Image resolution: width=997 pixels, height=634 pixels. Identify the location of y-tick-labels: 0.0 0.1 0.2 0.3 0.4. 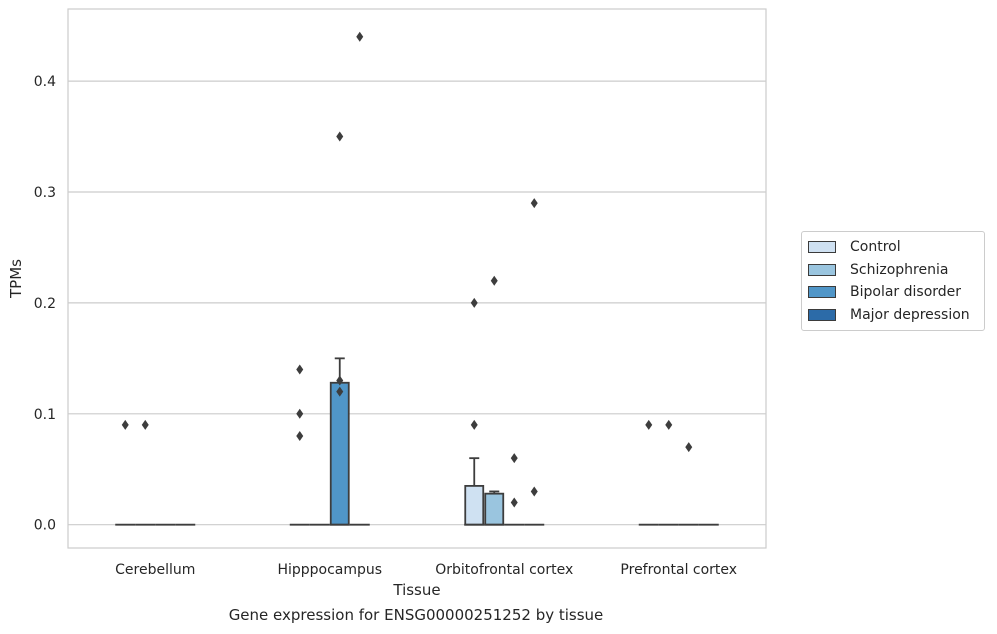
(45, 304).